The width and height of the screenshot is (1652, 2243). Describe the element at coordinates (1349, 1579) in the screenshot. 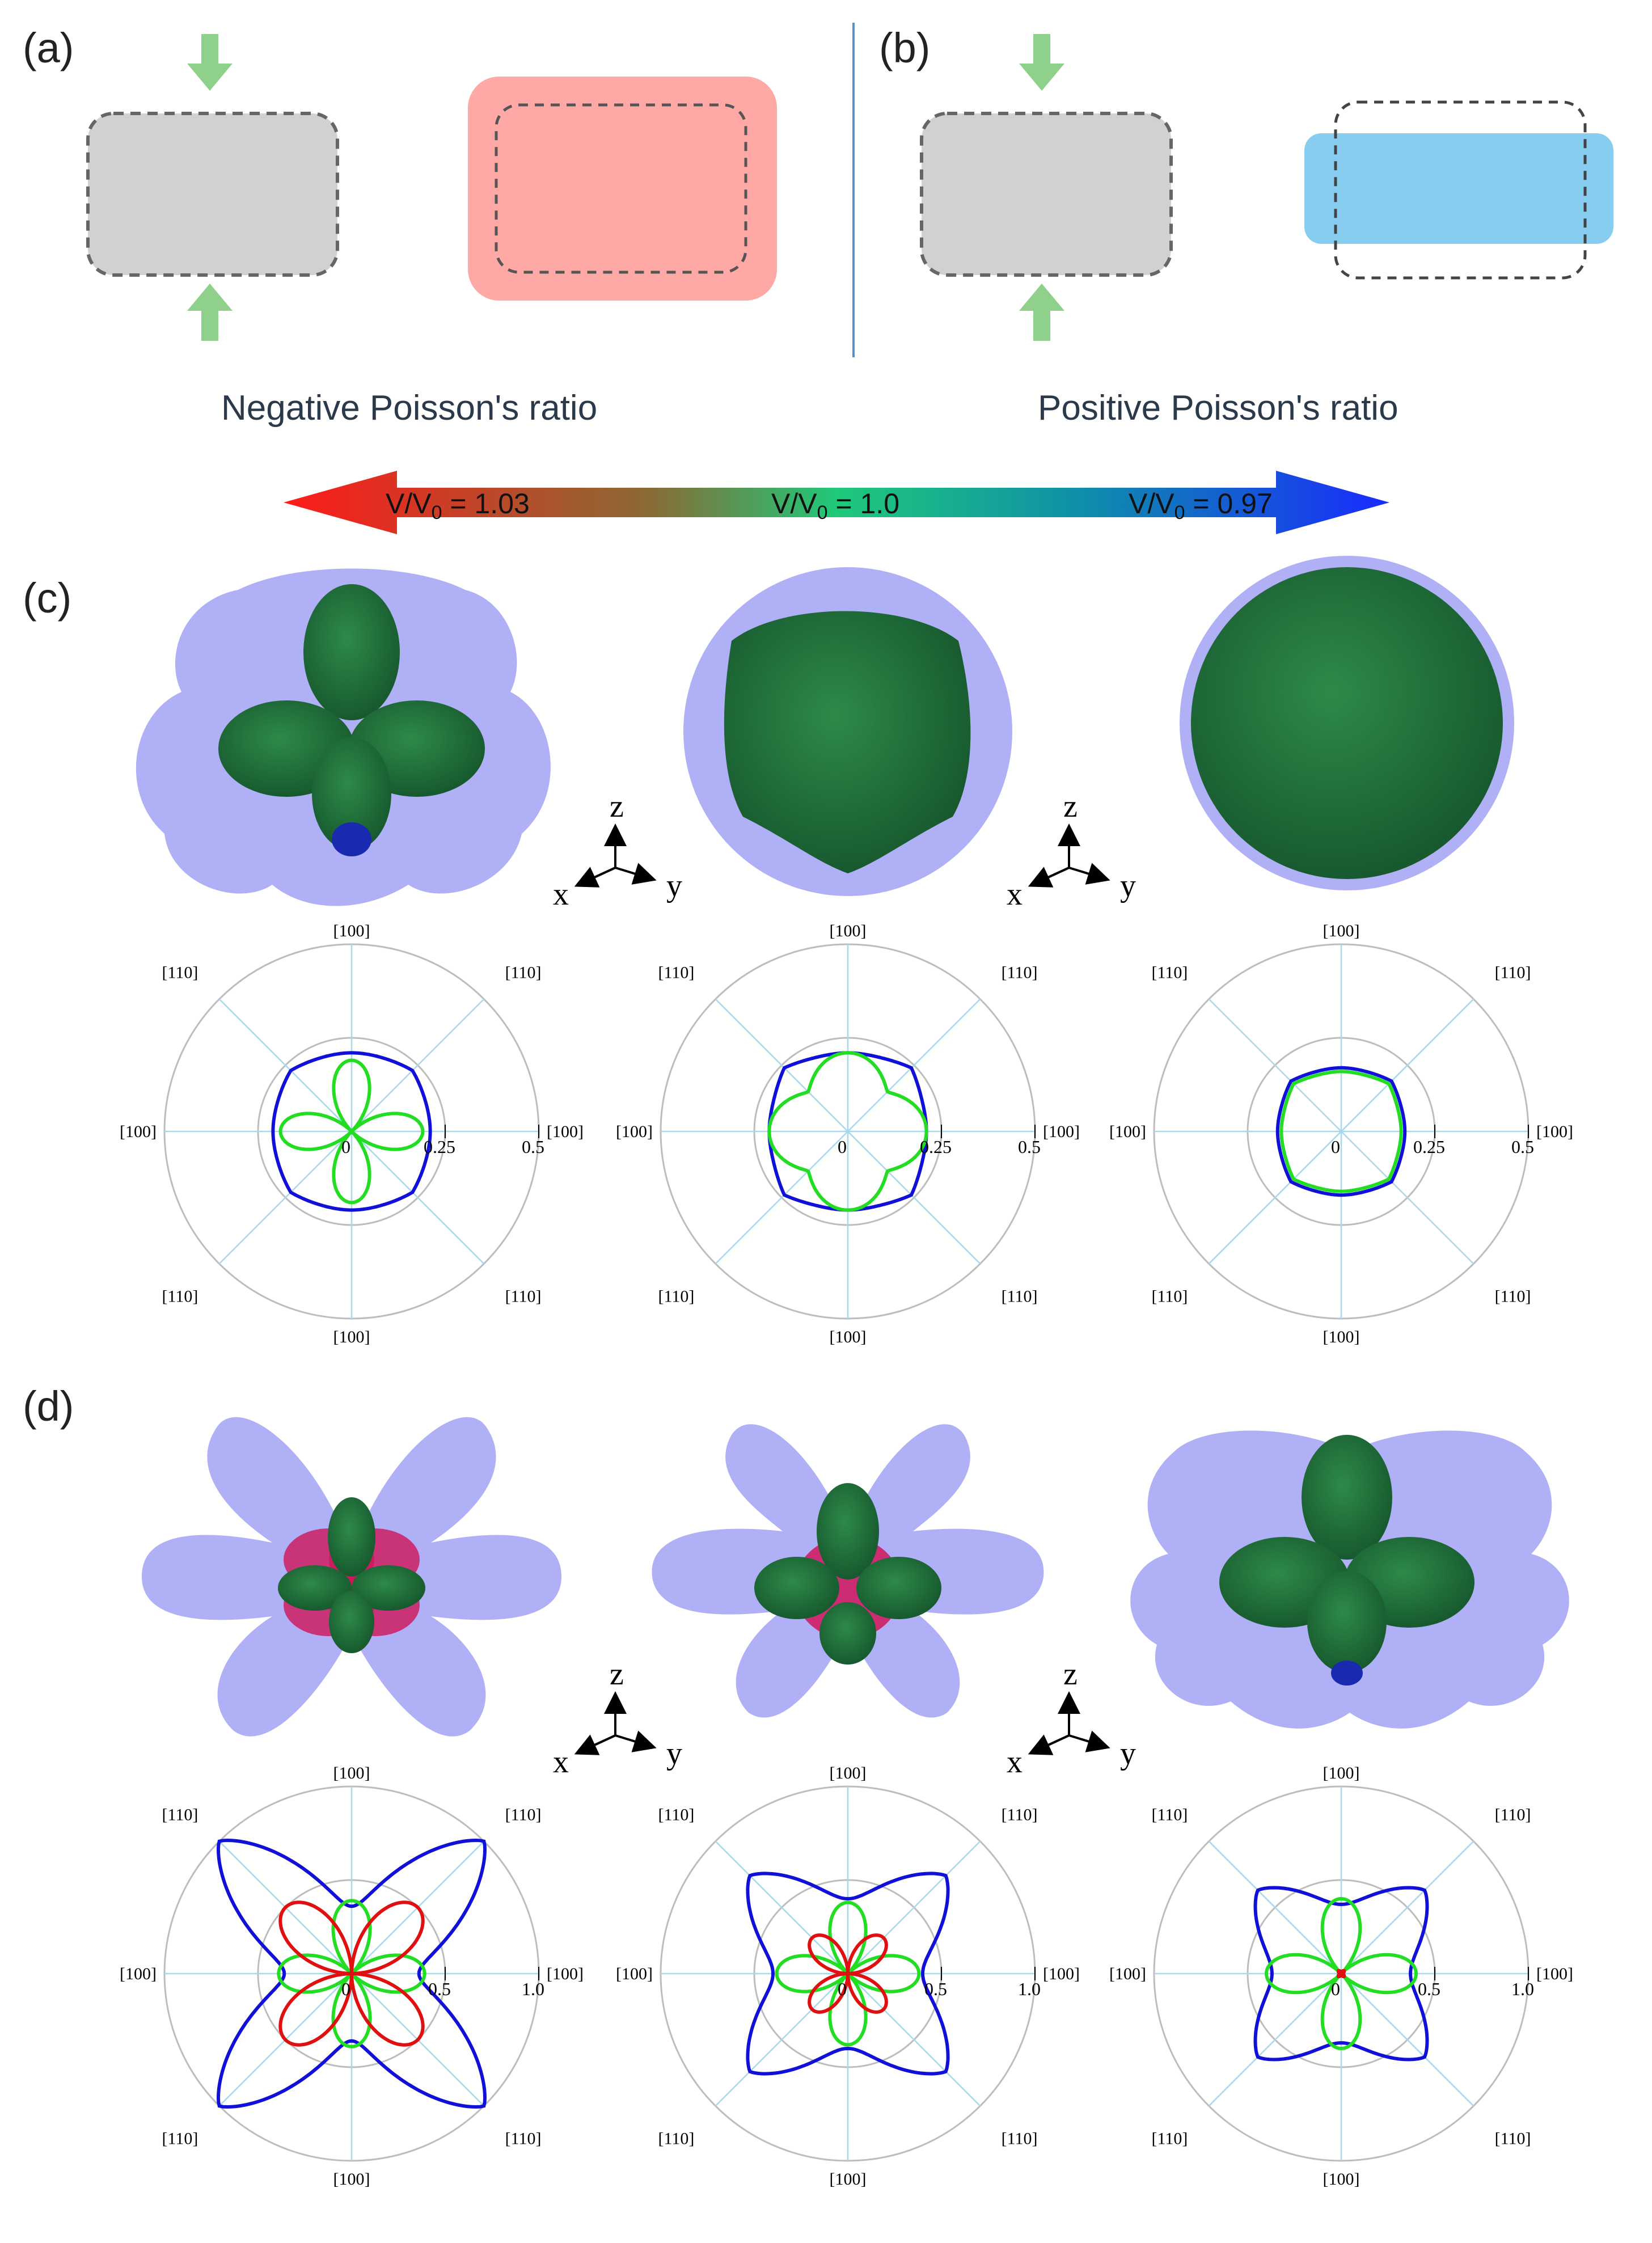

I see `surface-d3` at that location.